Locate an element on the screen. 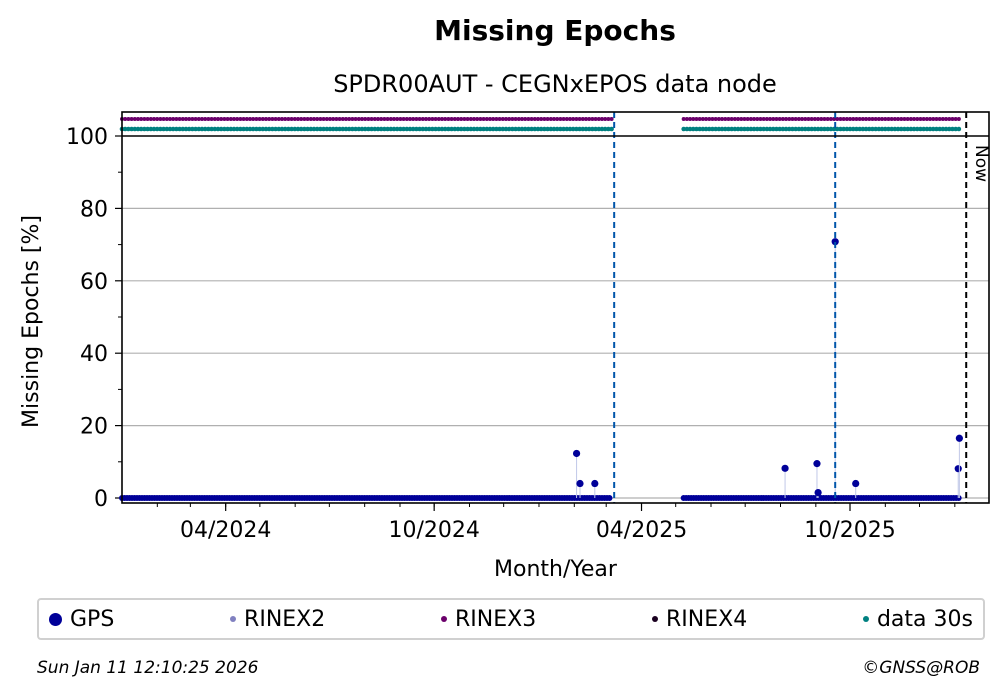  x-tick-label: 10/2024 is located at coordinates (433, 530).